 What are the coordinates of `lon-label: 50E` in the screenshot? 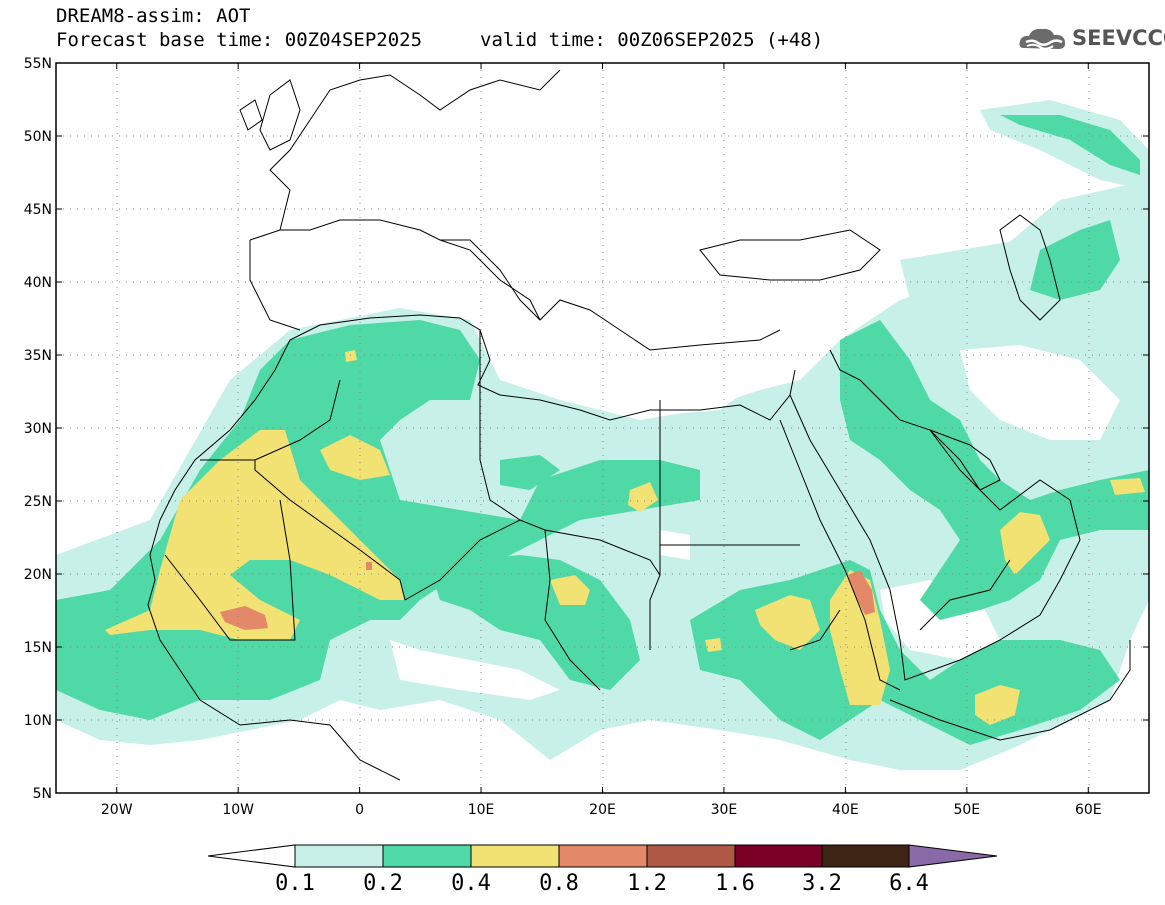 It's located at (966, 810).